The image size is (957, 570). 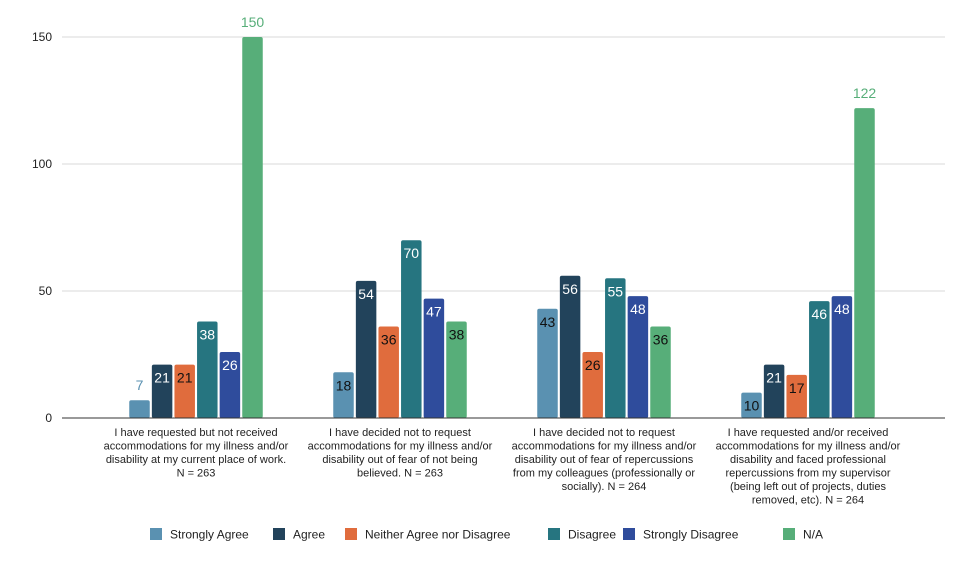 I want to click on category-label-line: (being left out of projects, duties, so click(x=808, y=487).